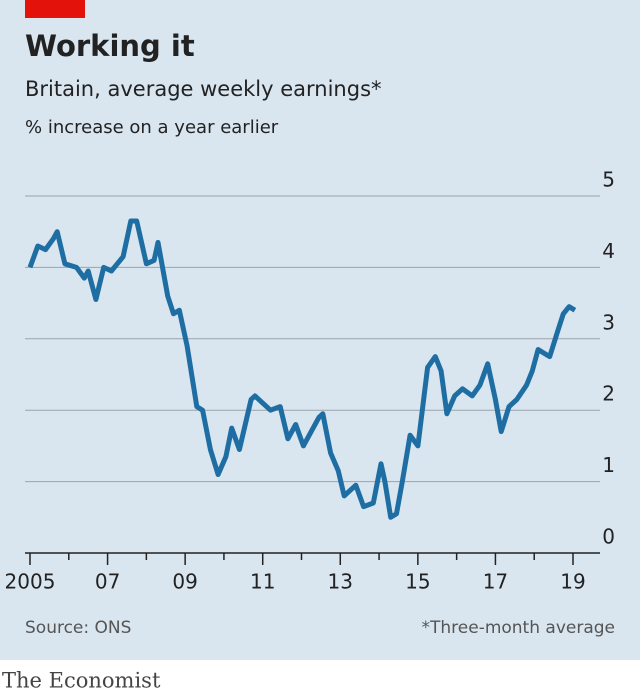 Image resolution: width=640 pixels, height=697 pixels. What do you see at coordinates (184, 582) in the screenshot?
I see `x-tick-label: 09` at bounding box center [184, 582].